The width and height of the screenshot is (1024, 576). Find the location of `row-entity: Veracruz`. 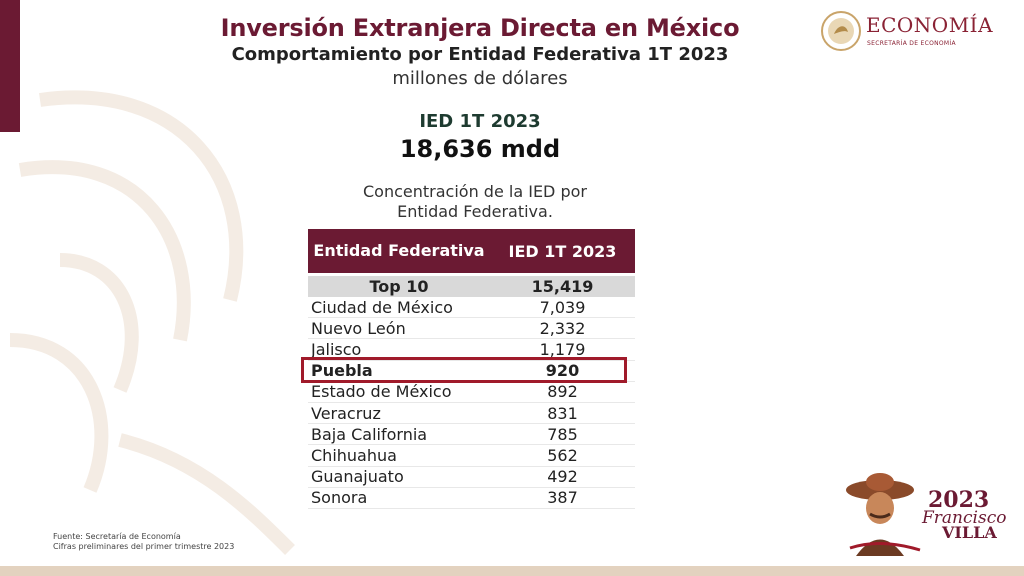

row-entity: Veracruz is located at coordinates (346, 413).